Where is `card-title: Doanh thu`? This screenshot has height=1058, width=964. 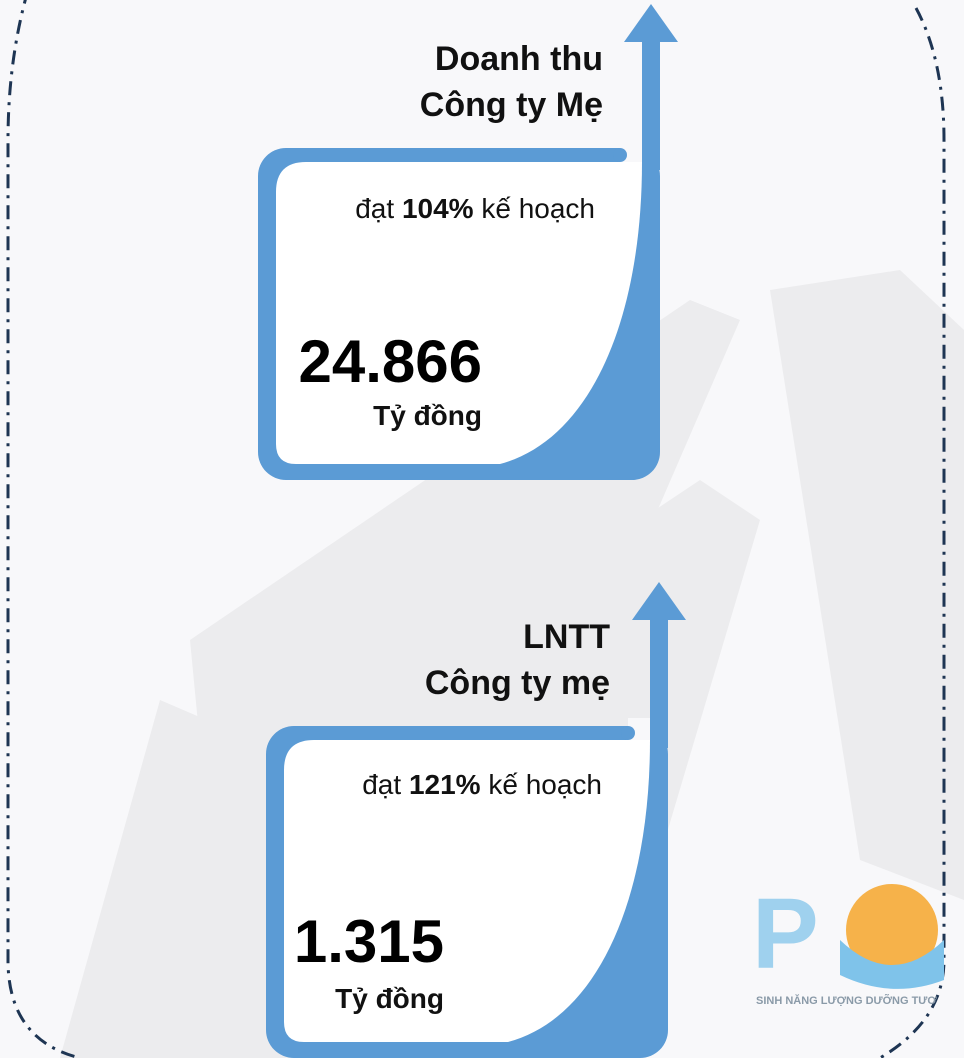 card-title: Doanh thu is located at coordinates (519, 59).